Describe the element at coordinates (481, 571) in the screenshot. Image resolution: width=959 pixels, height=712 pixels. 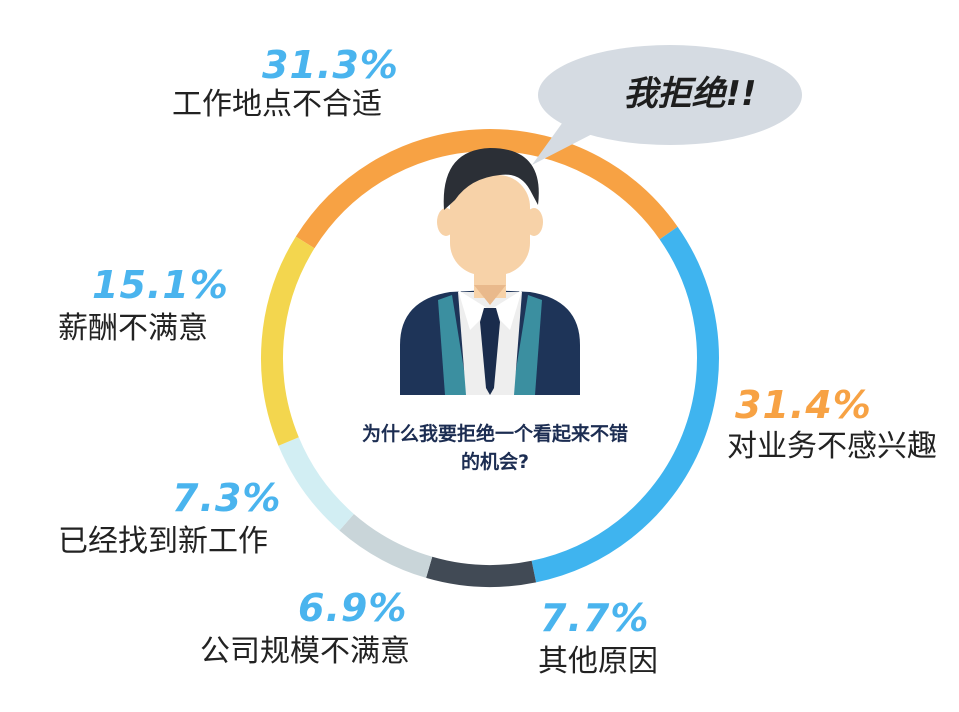
I see `slice-other` at that location.